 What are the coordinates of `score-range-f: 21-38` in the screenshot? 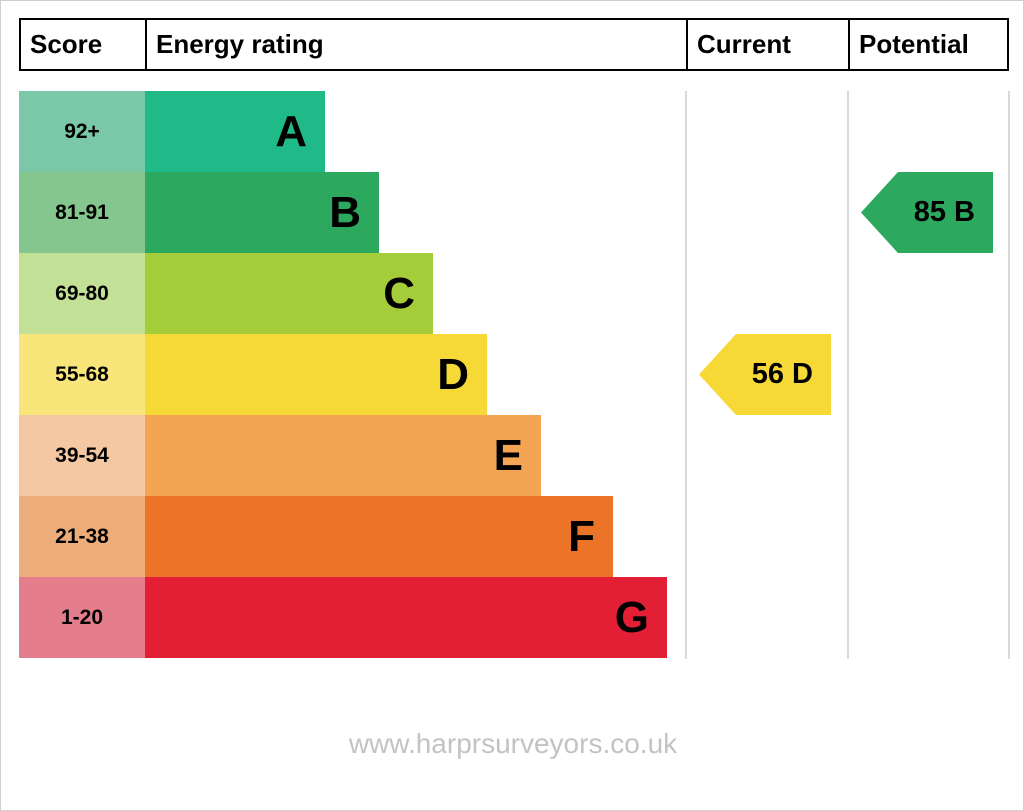 It's located at (82, 536).